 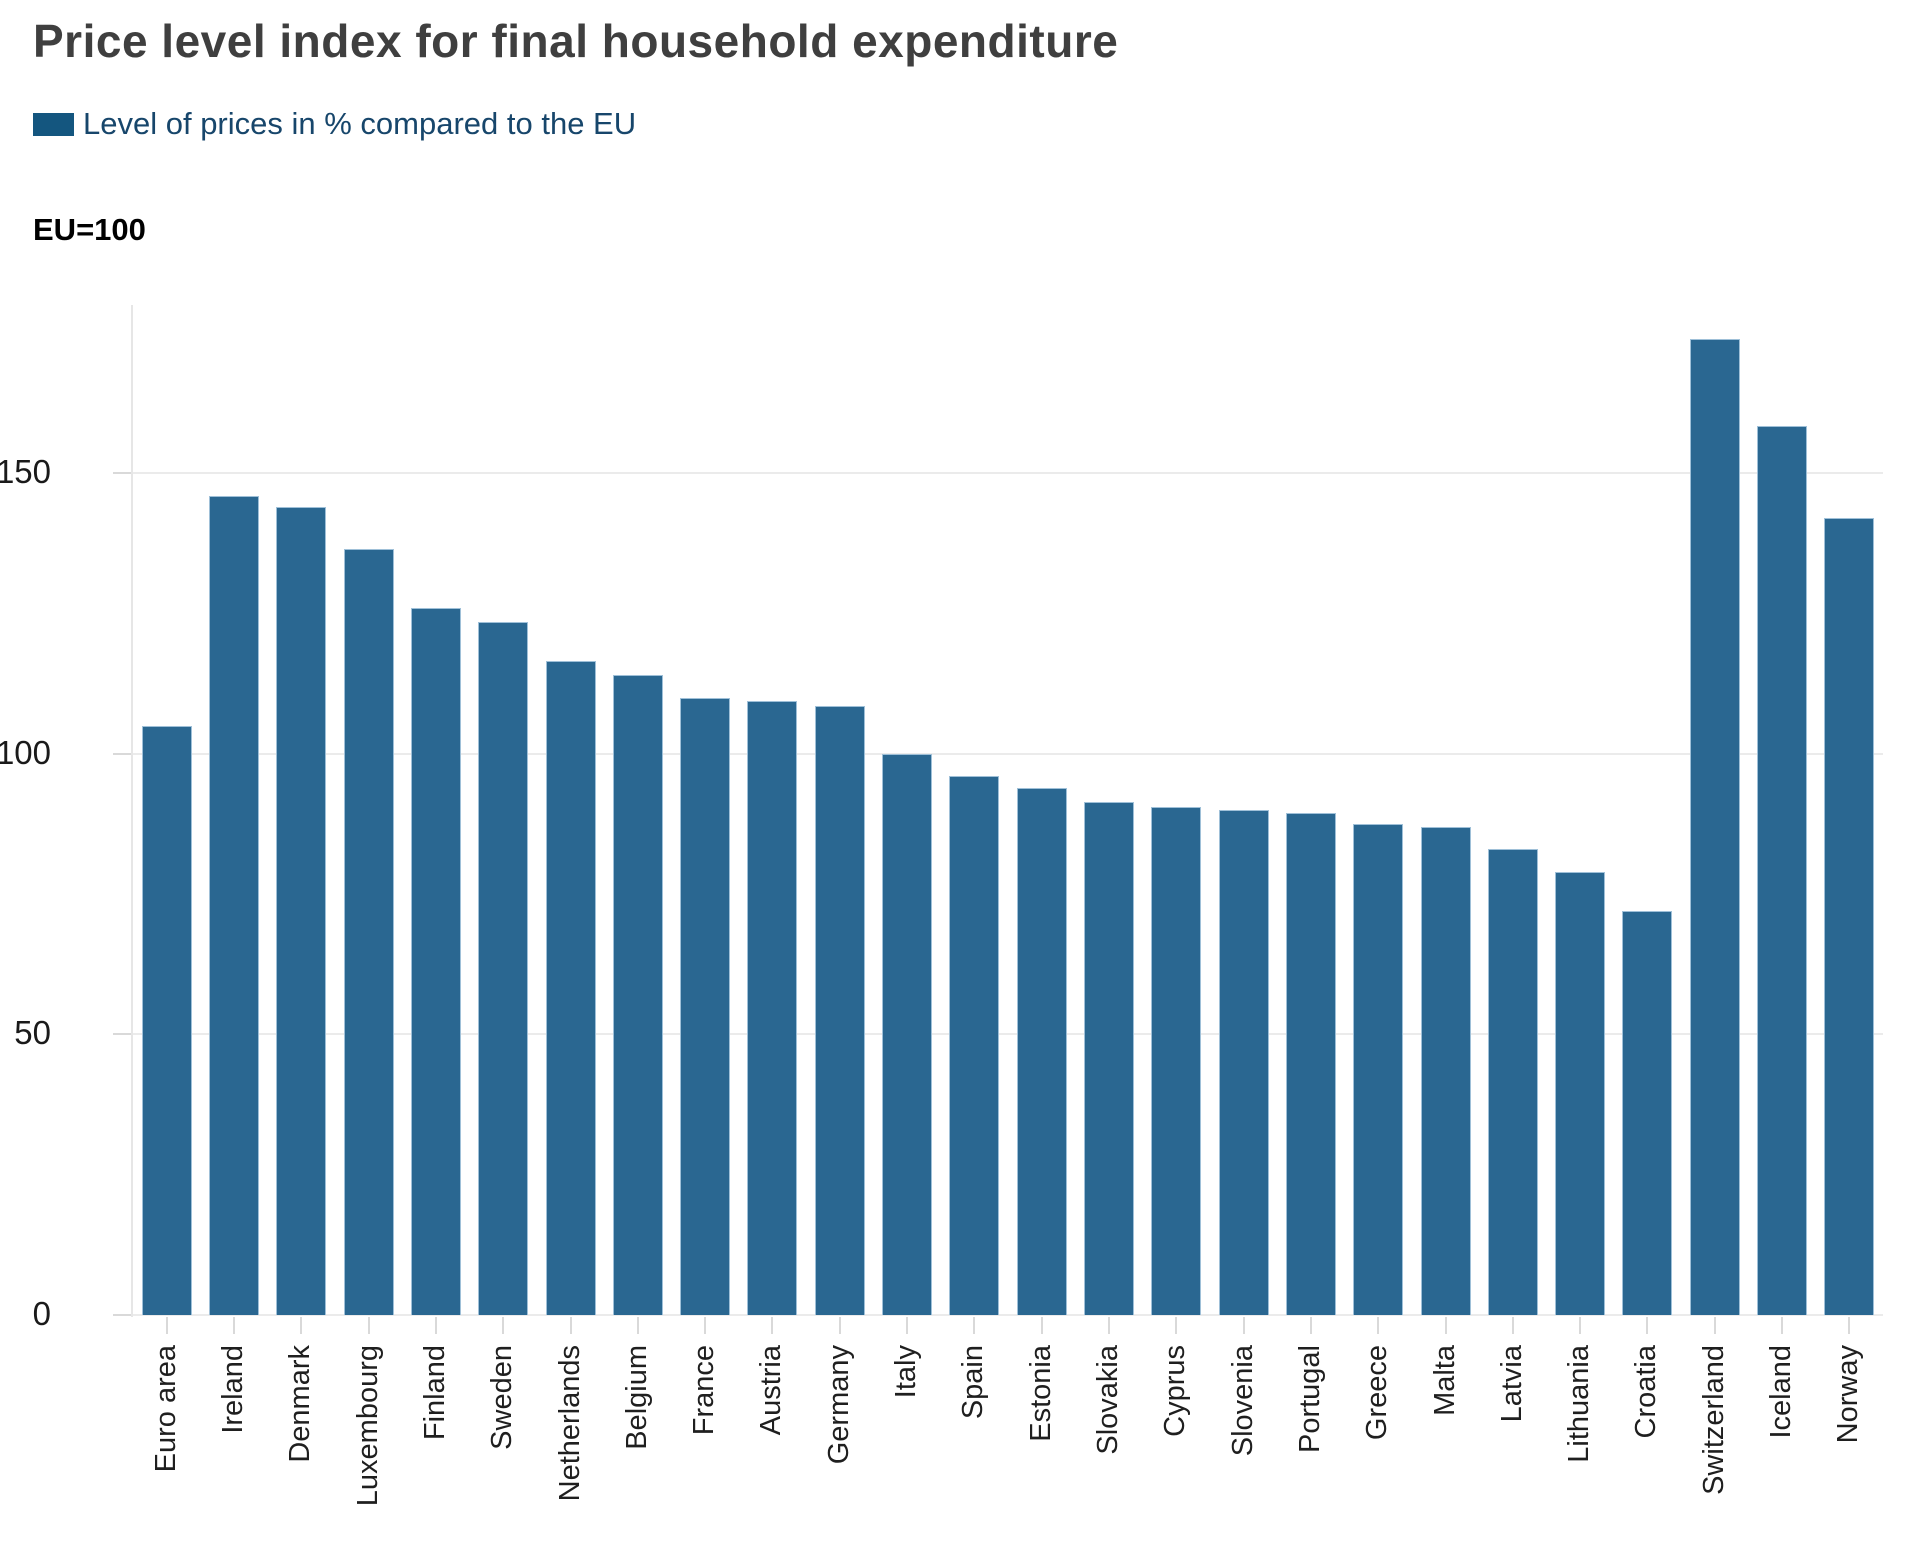 What do you see at coordinates (1646, 1392) in the screenshot?
I see `x-label-croatia: Croatia` at bounding box center [1646, 1392].